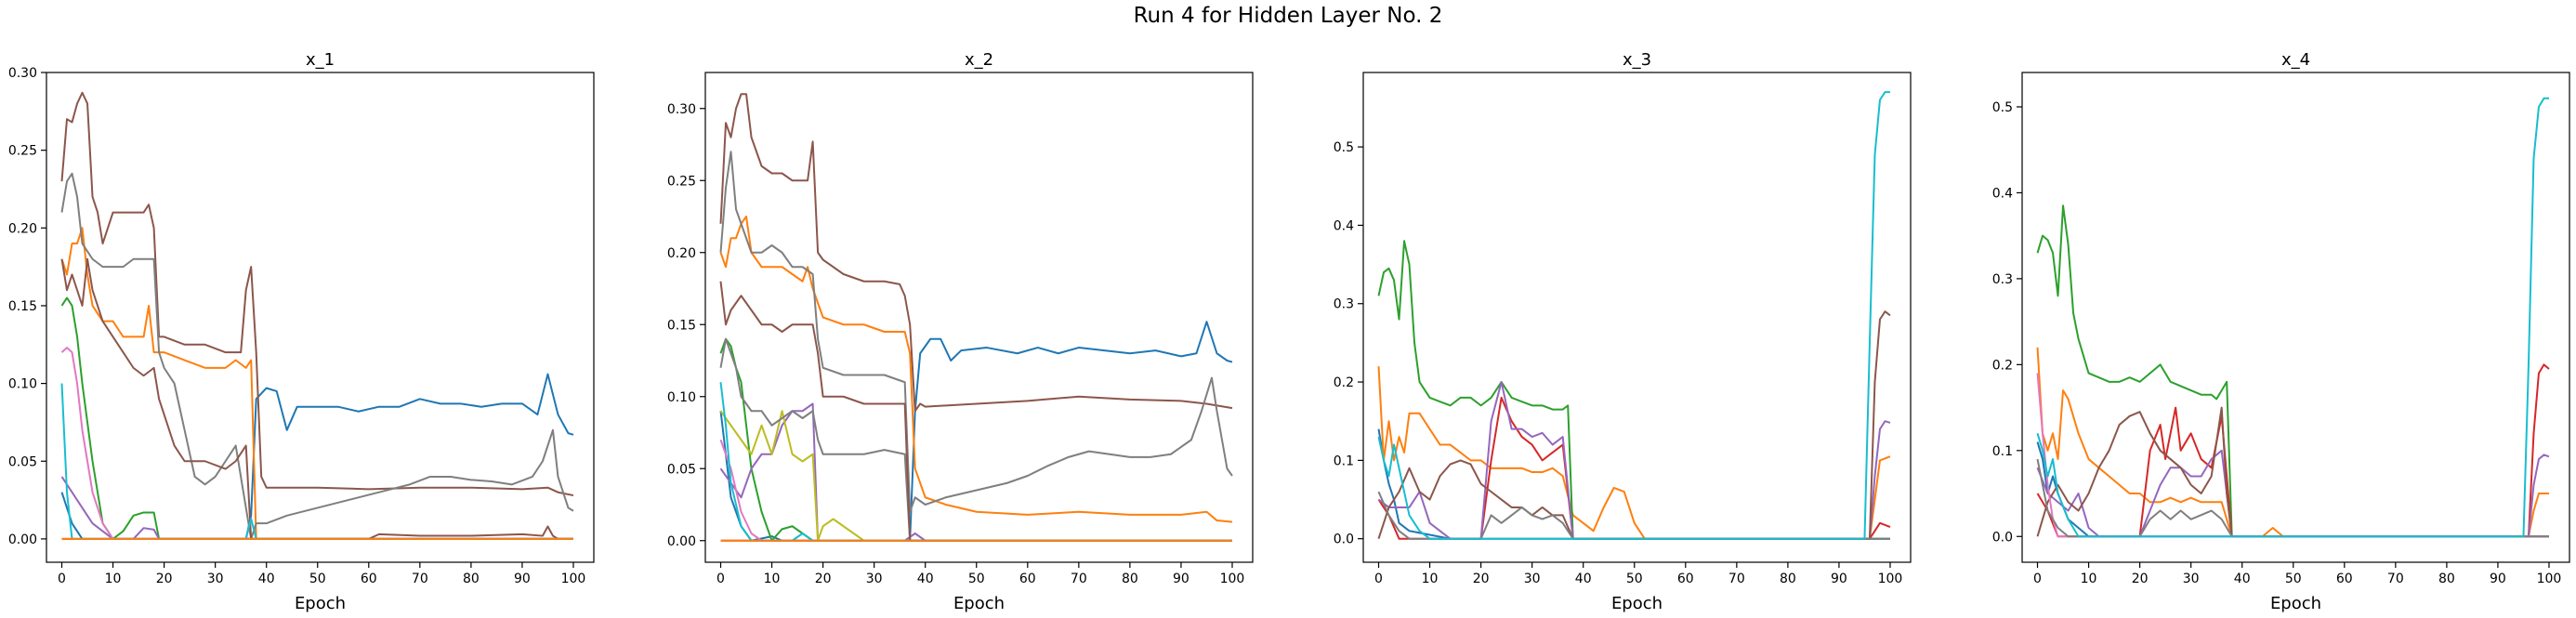  Describe the element at coordinates (1637, 60) in the screenshot. I see `panel-title: x_3` at that location.